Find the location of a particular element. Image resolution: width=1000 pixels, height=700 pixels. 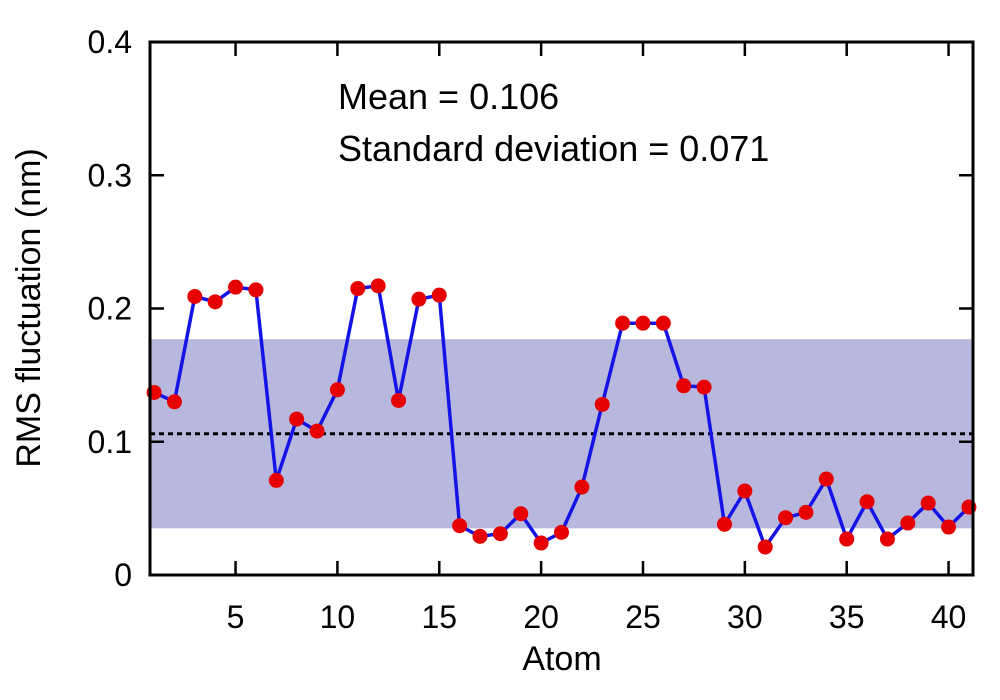

y-tick-label-3: 0.3 is located at coordinates (110, 175).